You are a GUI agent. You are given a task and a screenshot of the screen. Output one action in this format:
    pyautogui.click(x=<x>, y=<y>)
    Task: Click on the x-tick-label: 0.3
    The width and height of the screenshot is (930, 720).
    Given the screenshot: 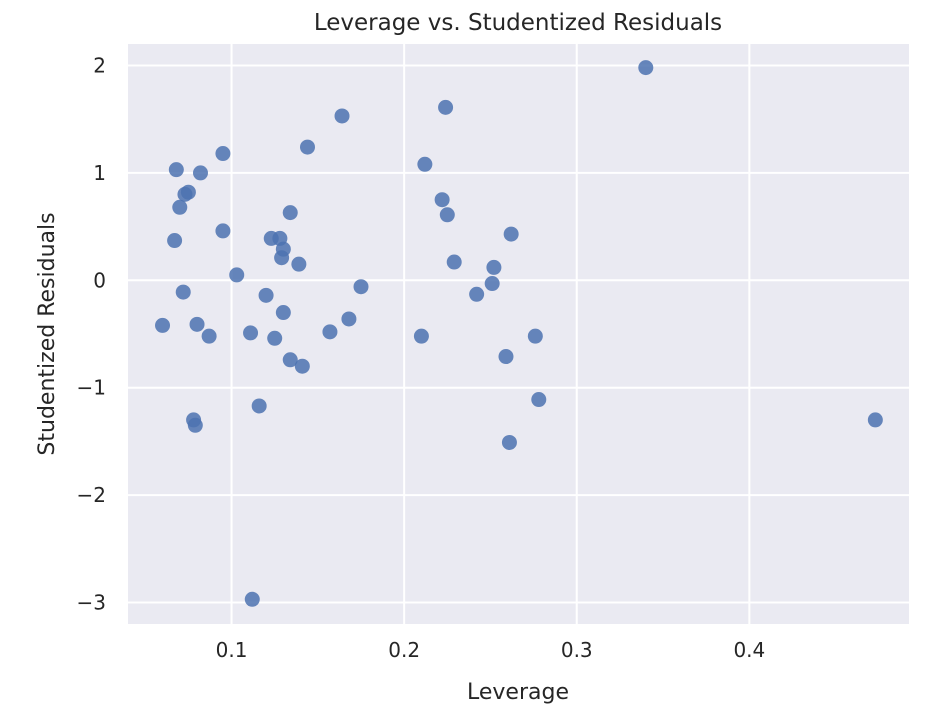 What is the action you would take?
    pyautogui.click(x=577, y=650)
    